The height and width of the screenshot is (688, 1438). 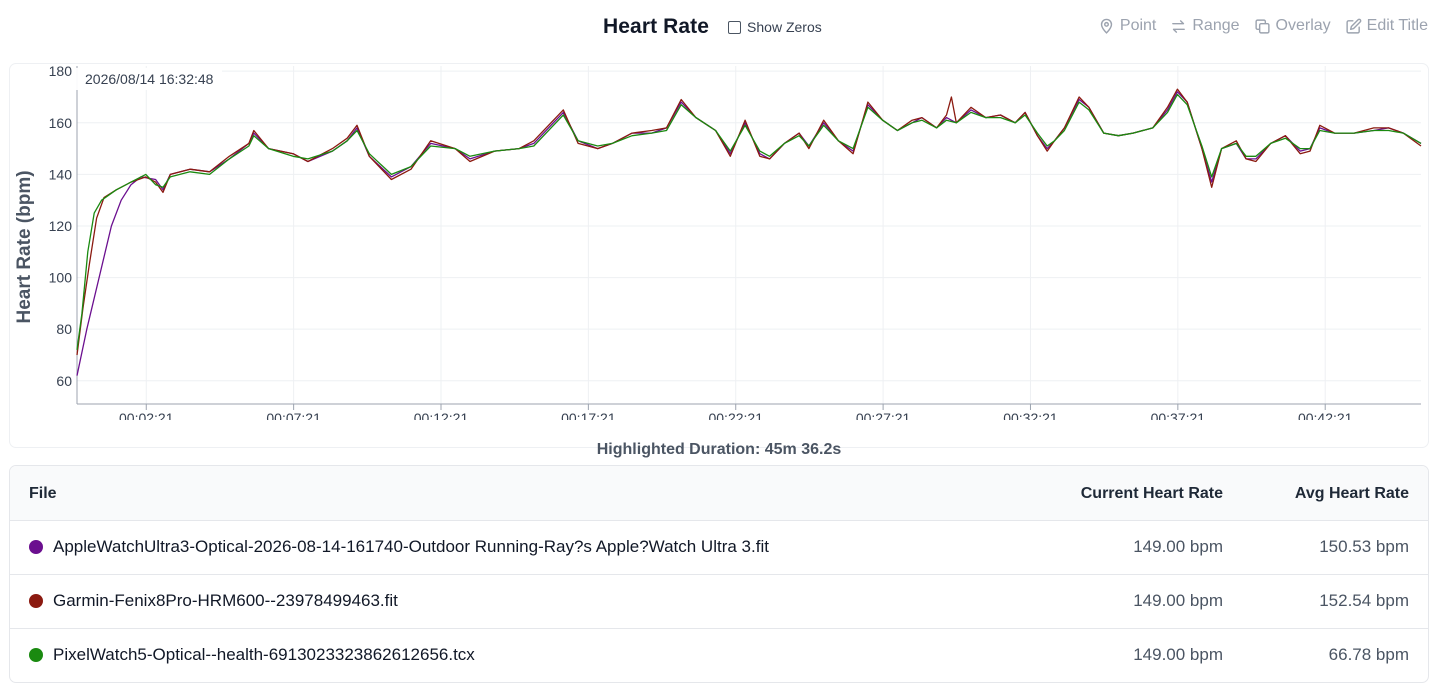 What do you see at coordinates (64, 381) in the screenshot?
I see `y-tick-label: 60` at bounding box center [64, 381].